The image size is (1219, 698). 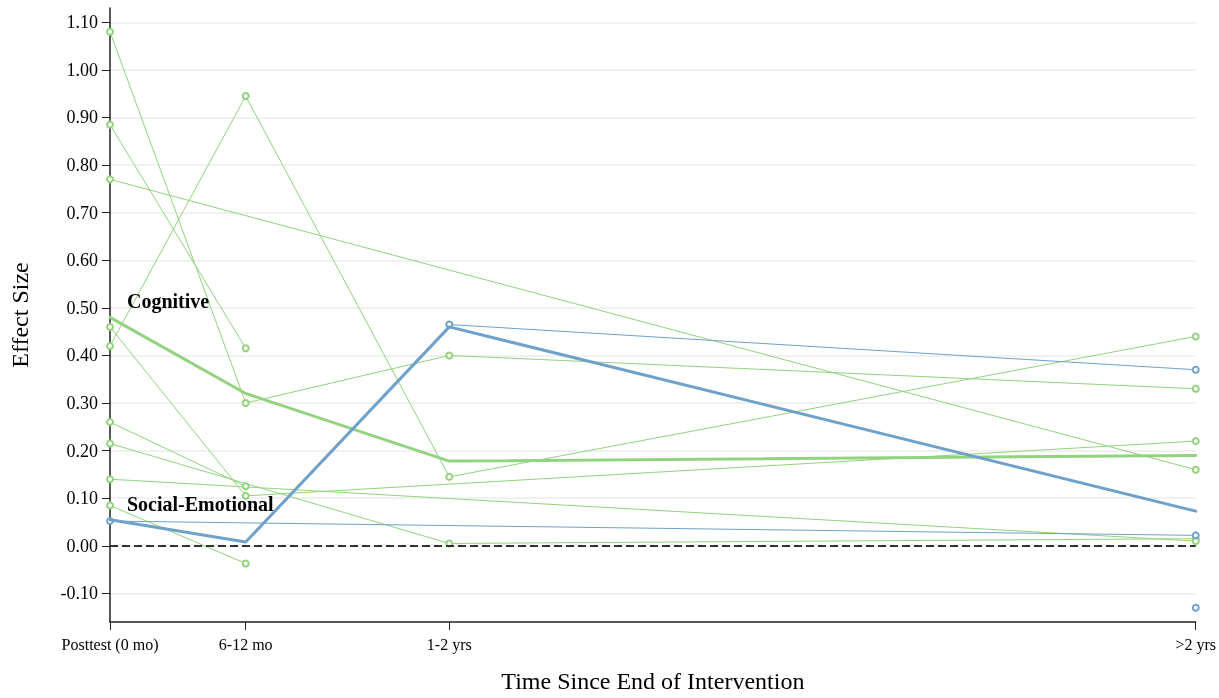 What do you see at coordinates (201, 503) in the screenshot?
I see `series-label: Social-Emotional` at bounding box center [201, 503].